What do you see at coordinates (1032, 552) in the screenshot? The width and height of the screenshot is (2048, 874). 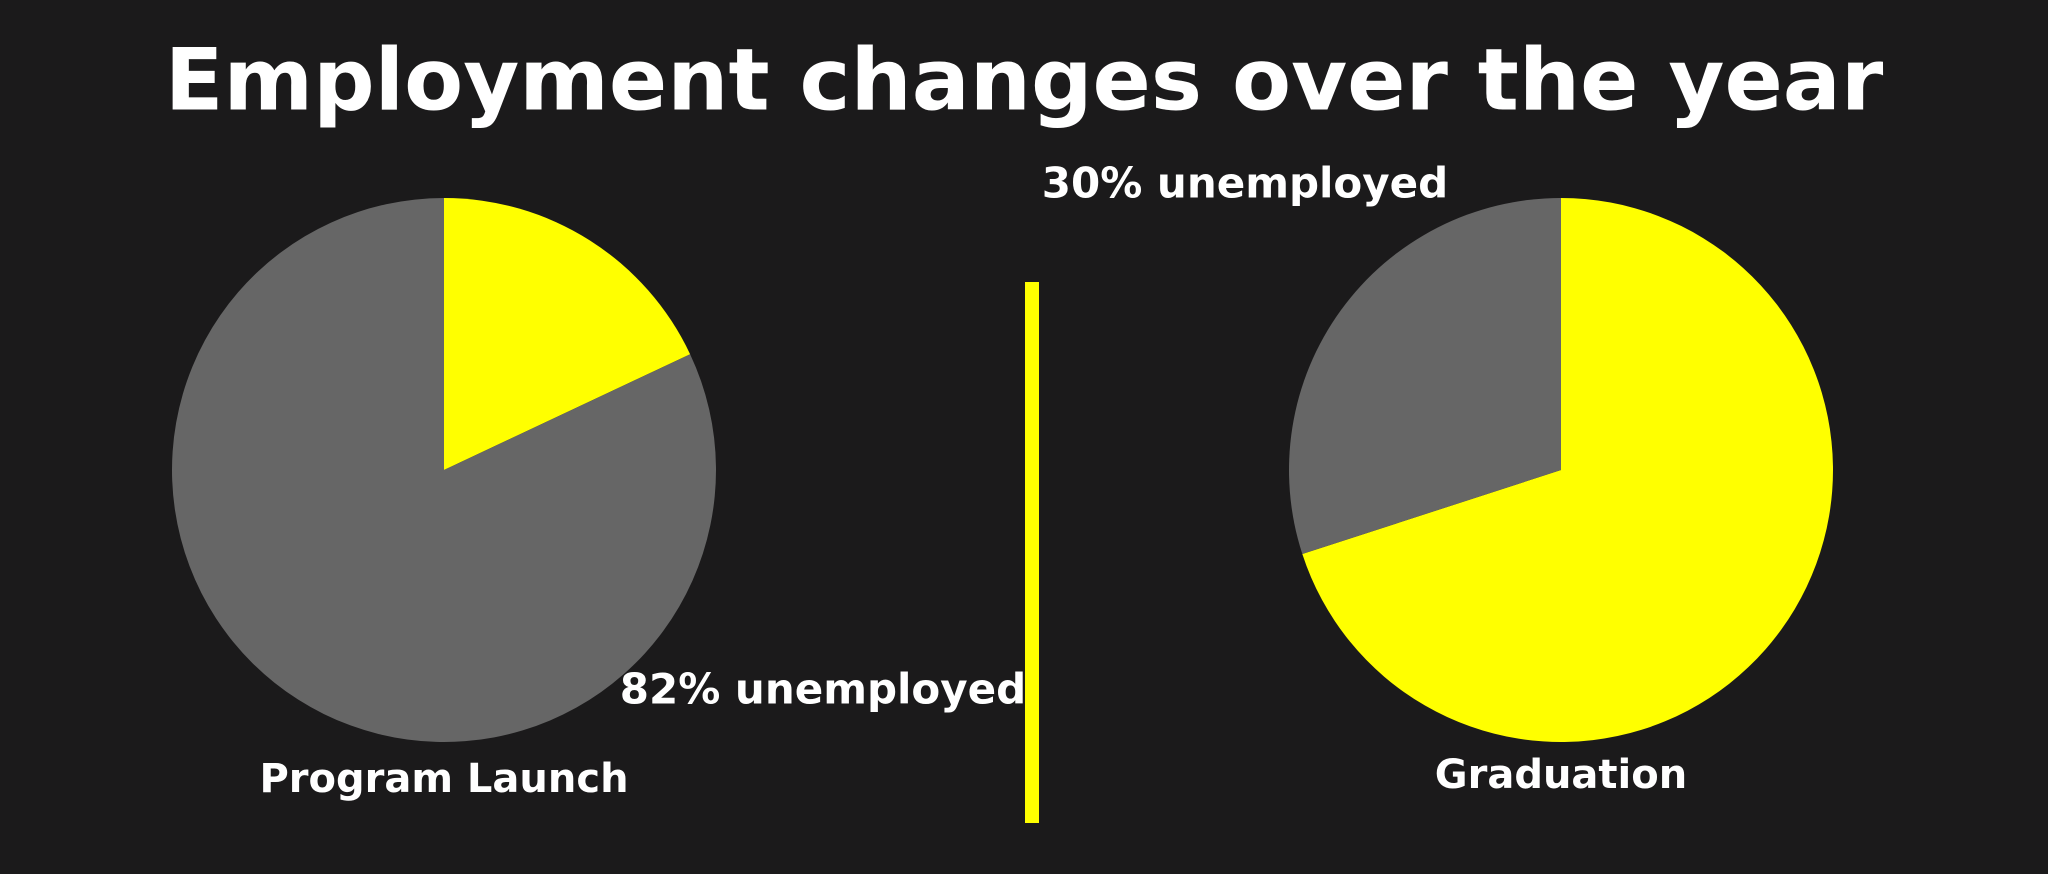 I see `divider` at bounding box center [1032, 552].